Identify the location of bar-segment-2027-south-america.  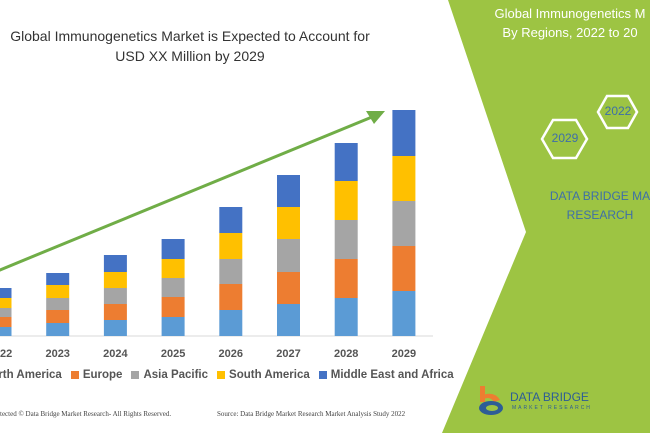
(288, 223).